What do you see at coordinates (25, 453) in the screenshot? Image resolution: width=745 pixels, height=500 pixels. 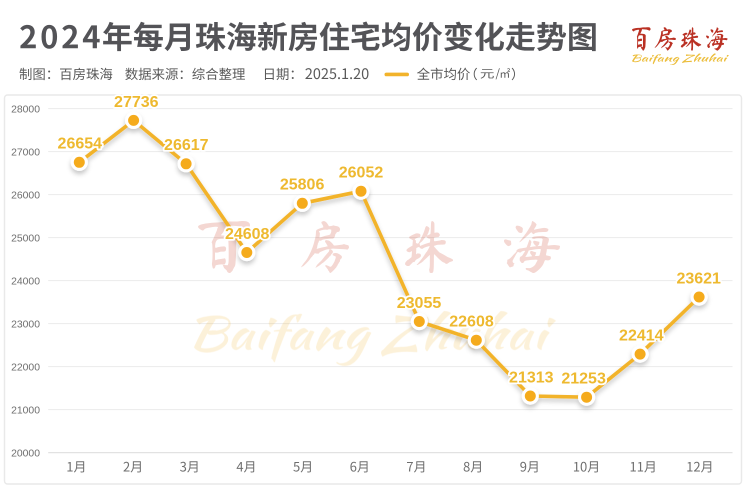 I see `svg-text: 20000` at bounding box center [25, 453].